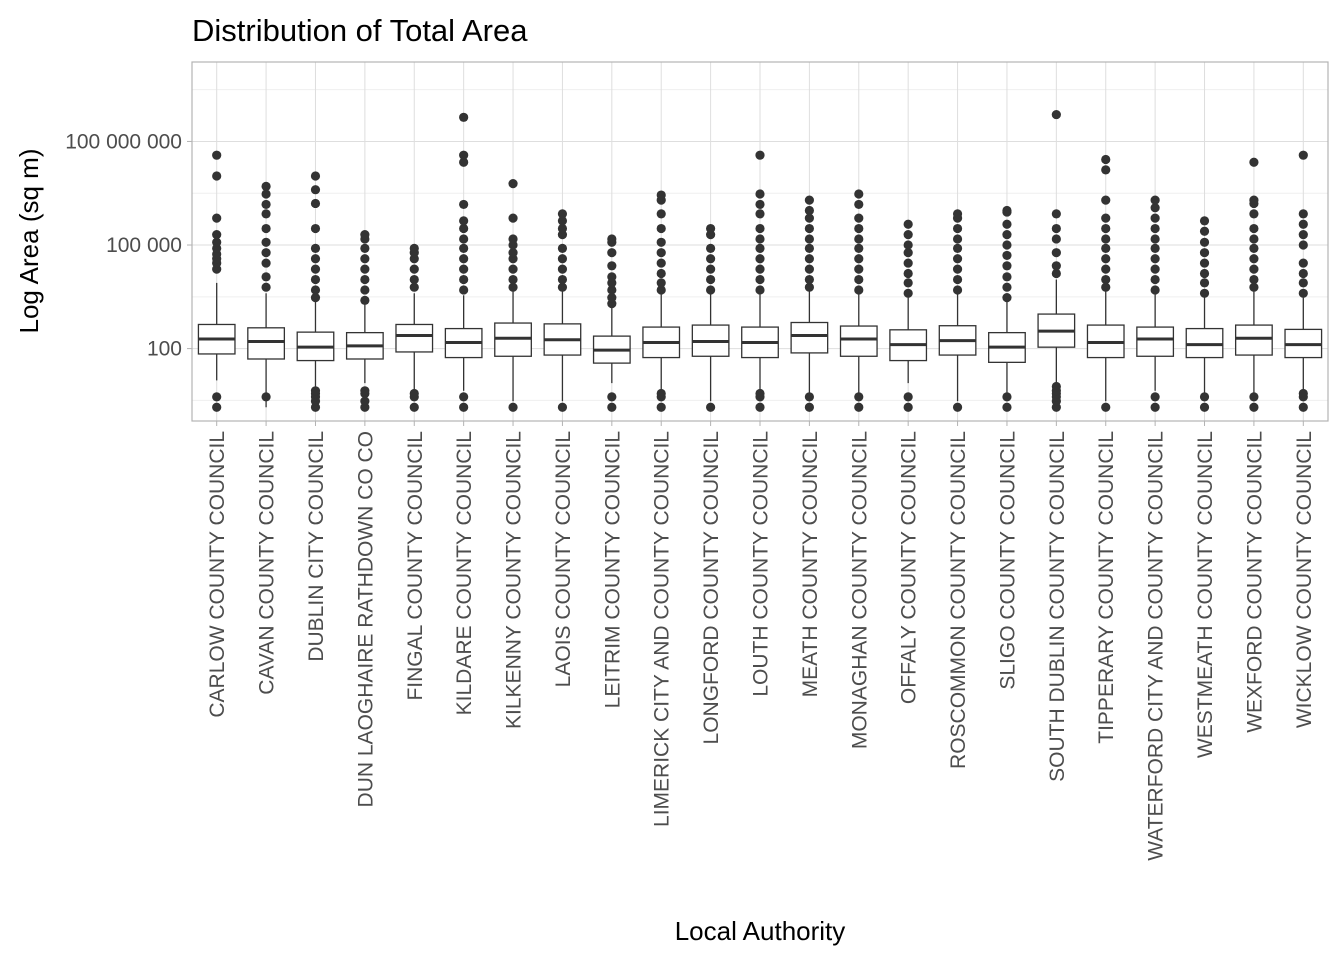  I want to click on chart-title: Distribution of Total Area, so click(360, 30).